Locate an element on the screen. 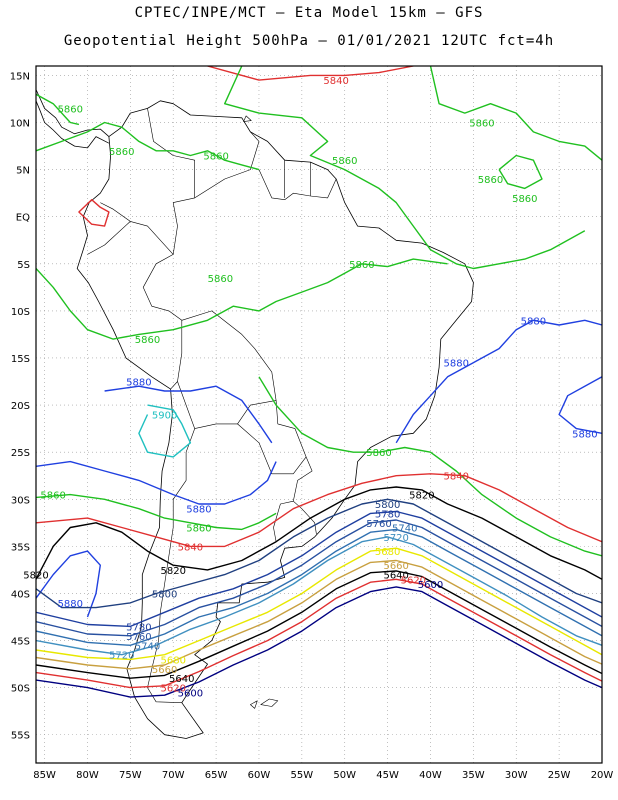  lon-label: 35W is located at coordinates (473, 775).